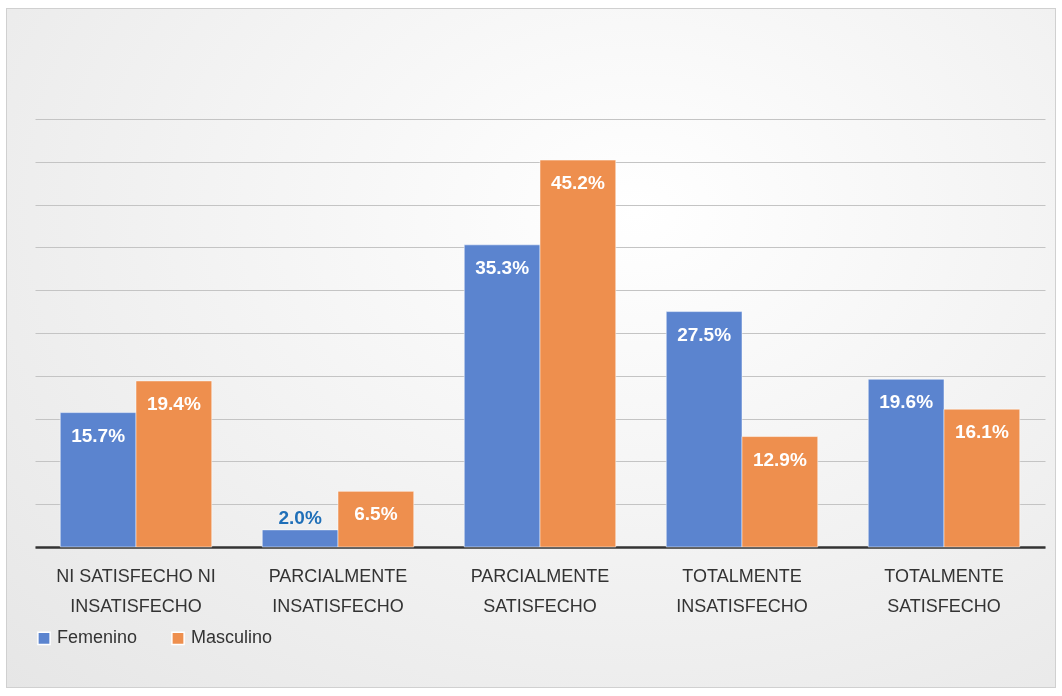 This screenshot has height=696, width=1062. Describe the element at coordinates (779, 459) in the screenshot. I see `data-label: 12.9%` at that location.